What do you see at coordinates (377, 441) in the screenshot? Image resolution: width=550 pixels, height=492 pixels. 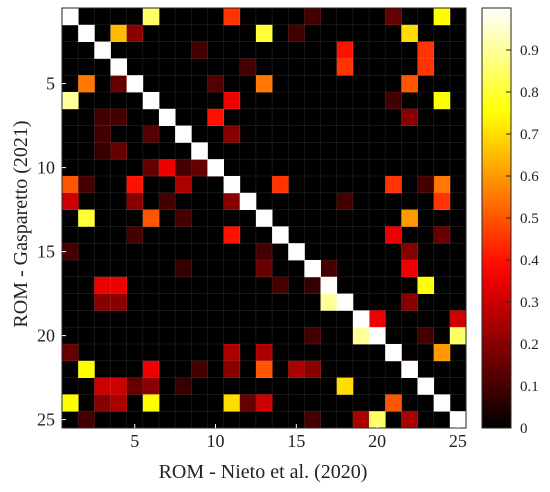 I see `x-tick-label: 20` at bounding box center [377, 441].